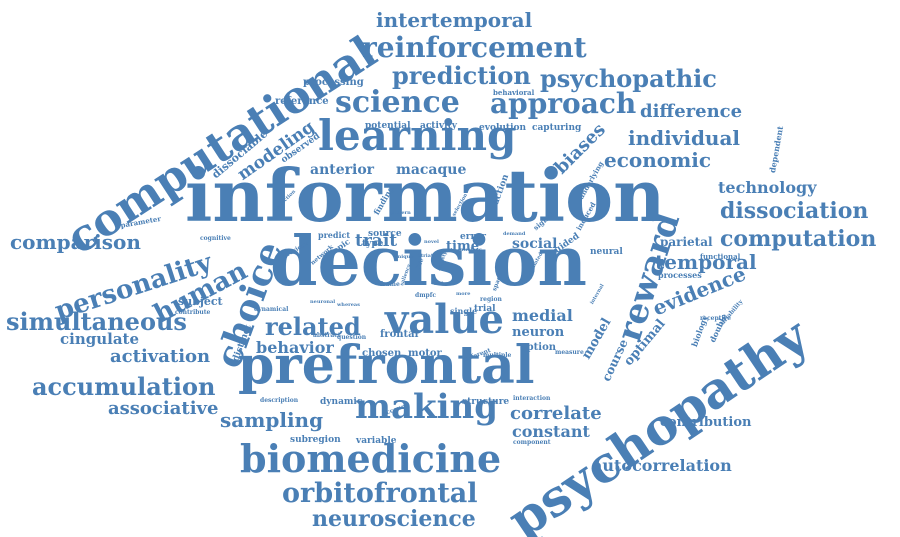 This screenshot has width=900, height=537. What do you see at coordinates (397, 102) in the screenshot?
I see `word-science: science` at bounding box center [397, 102].